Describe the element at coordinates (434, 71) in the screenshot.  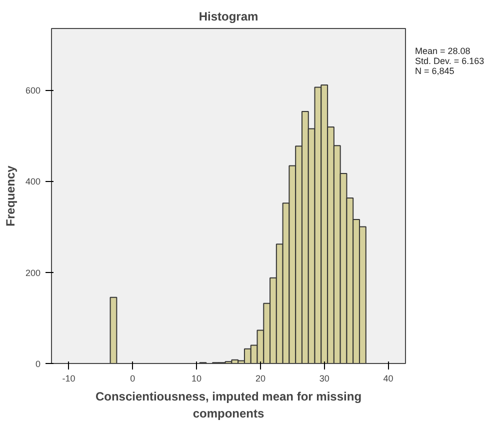
I see `text: N = 6,845` at that location.